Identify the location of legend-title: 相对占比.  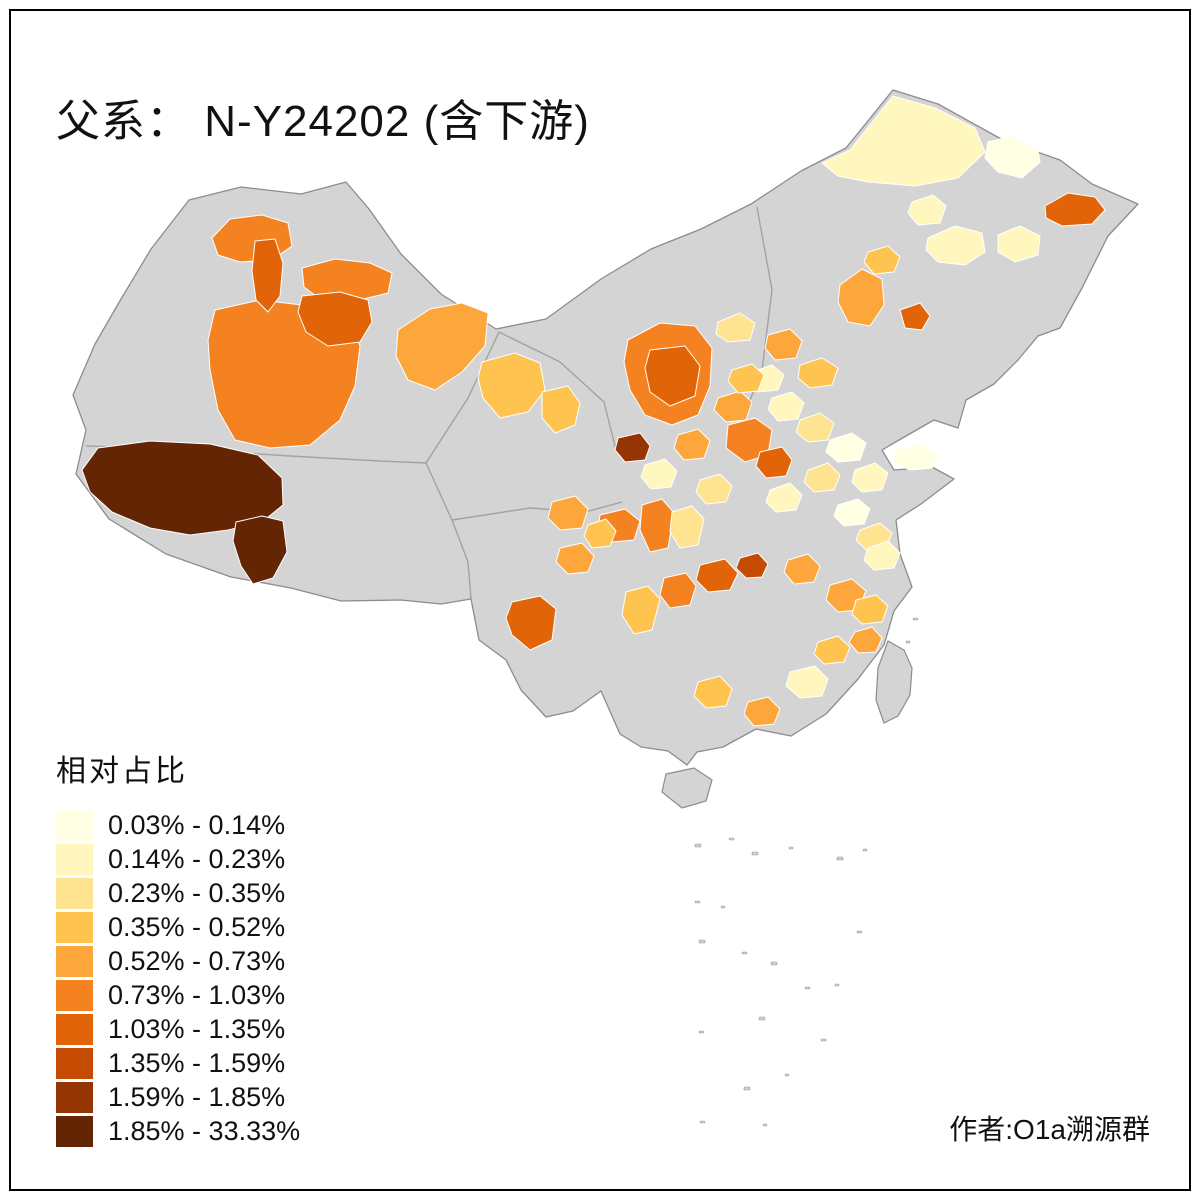
(122, 771).